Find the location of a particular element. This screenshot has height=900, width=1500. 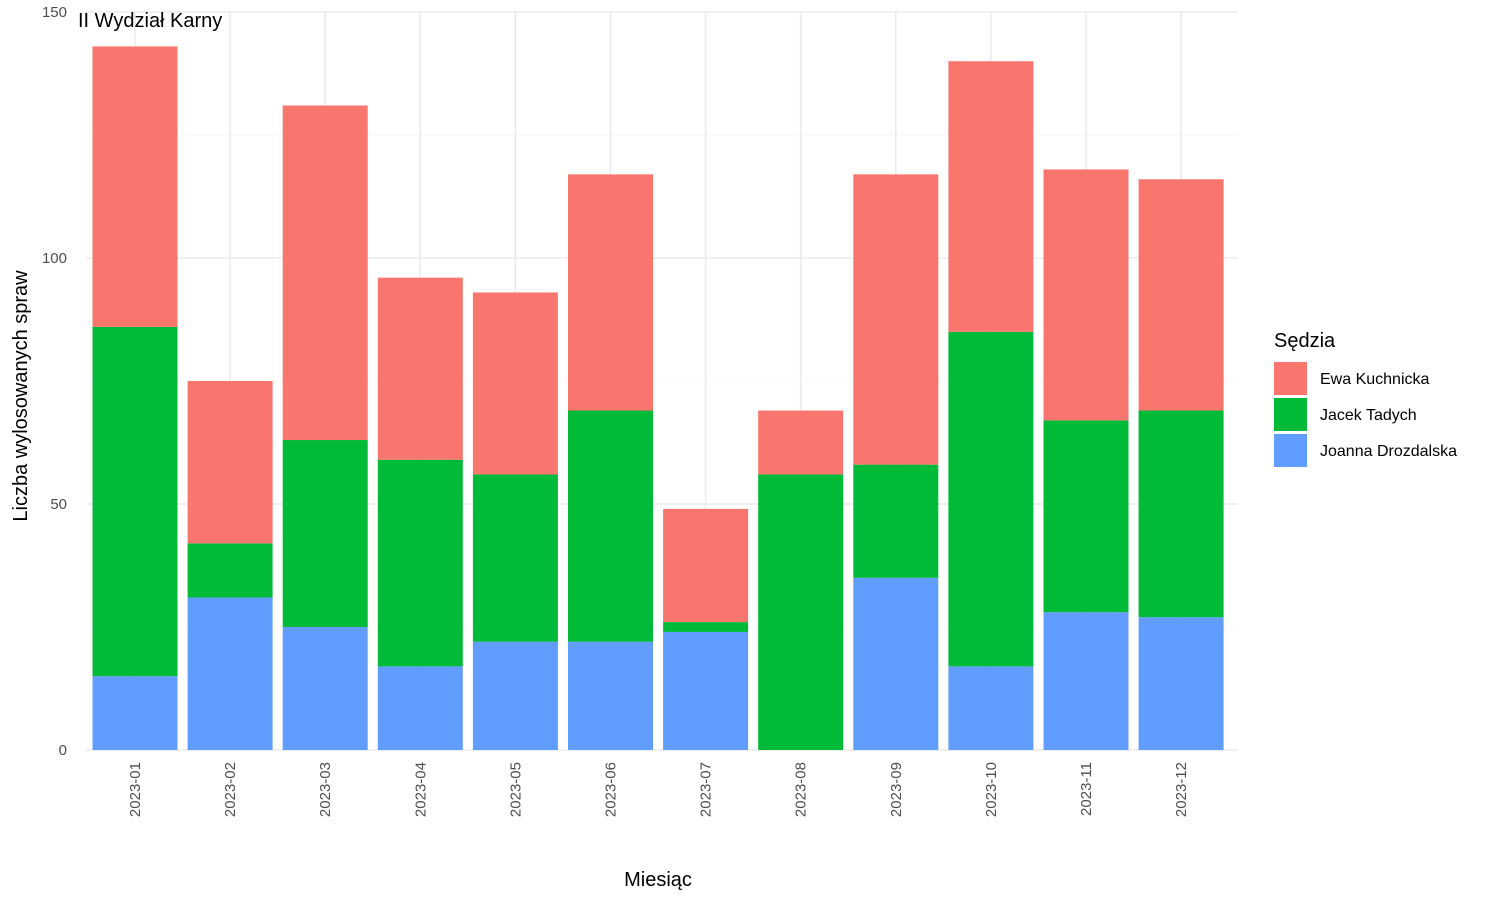

x-tick-label: 2023-07 is located at coordinates (706, 789).